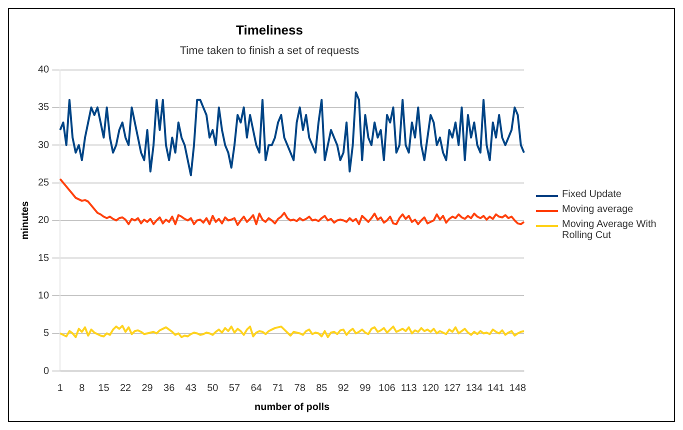  What do you see at coordinates (44, 258) in the screenshot?
I see `y-tick-label: 15` at bounding box center [44, 258].